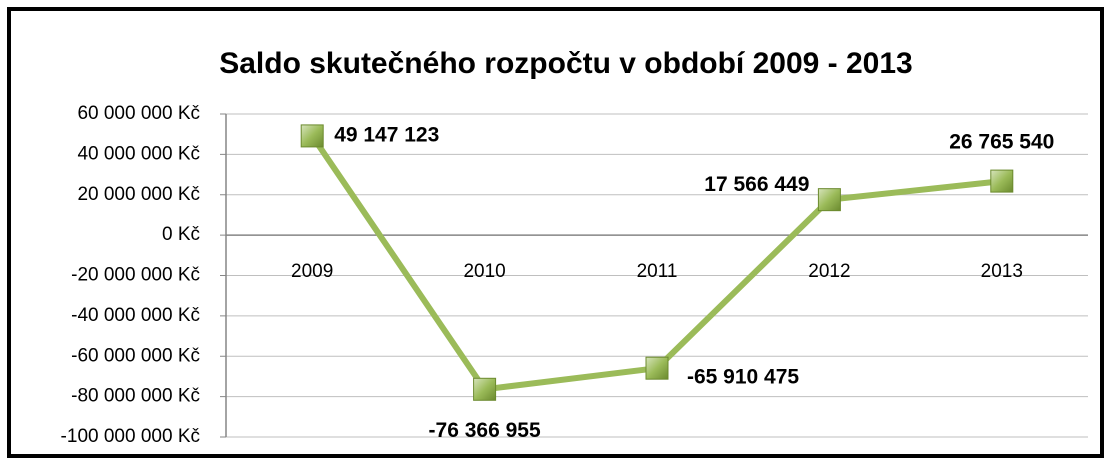  What do you see at coordinates (312, 271) in the screenshot?
I see `x-tick-label: 2009` at bounding box center [312, 271].